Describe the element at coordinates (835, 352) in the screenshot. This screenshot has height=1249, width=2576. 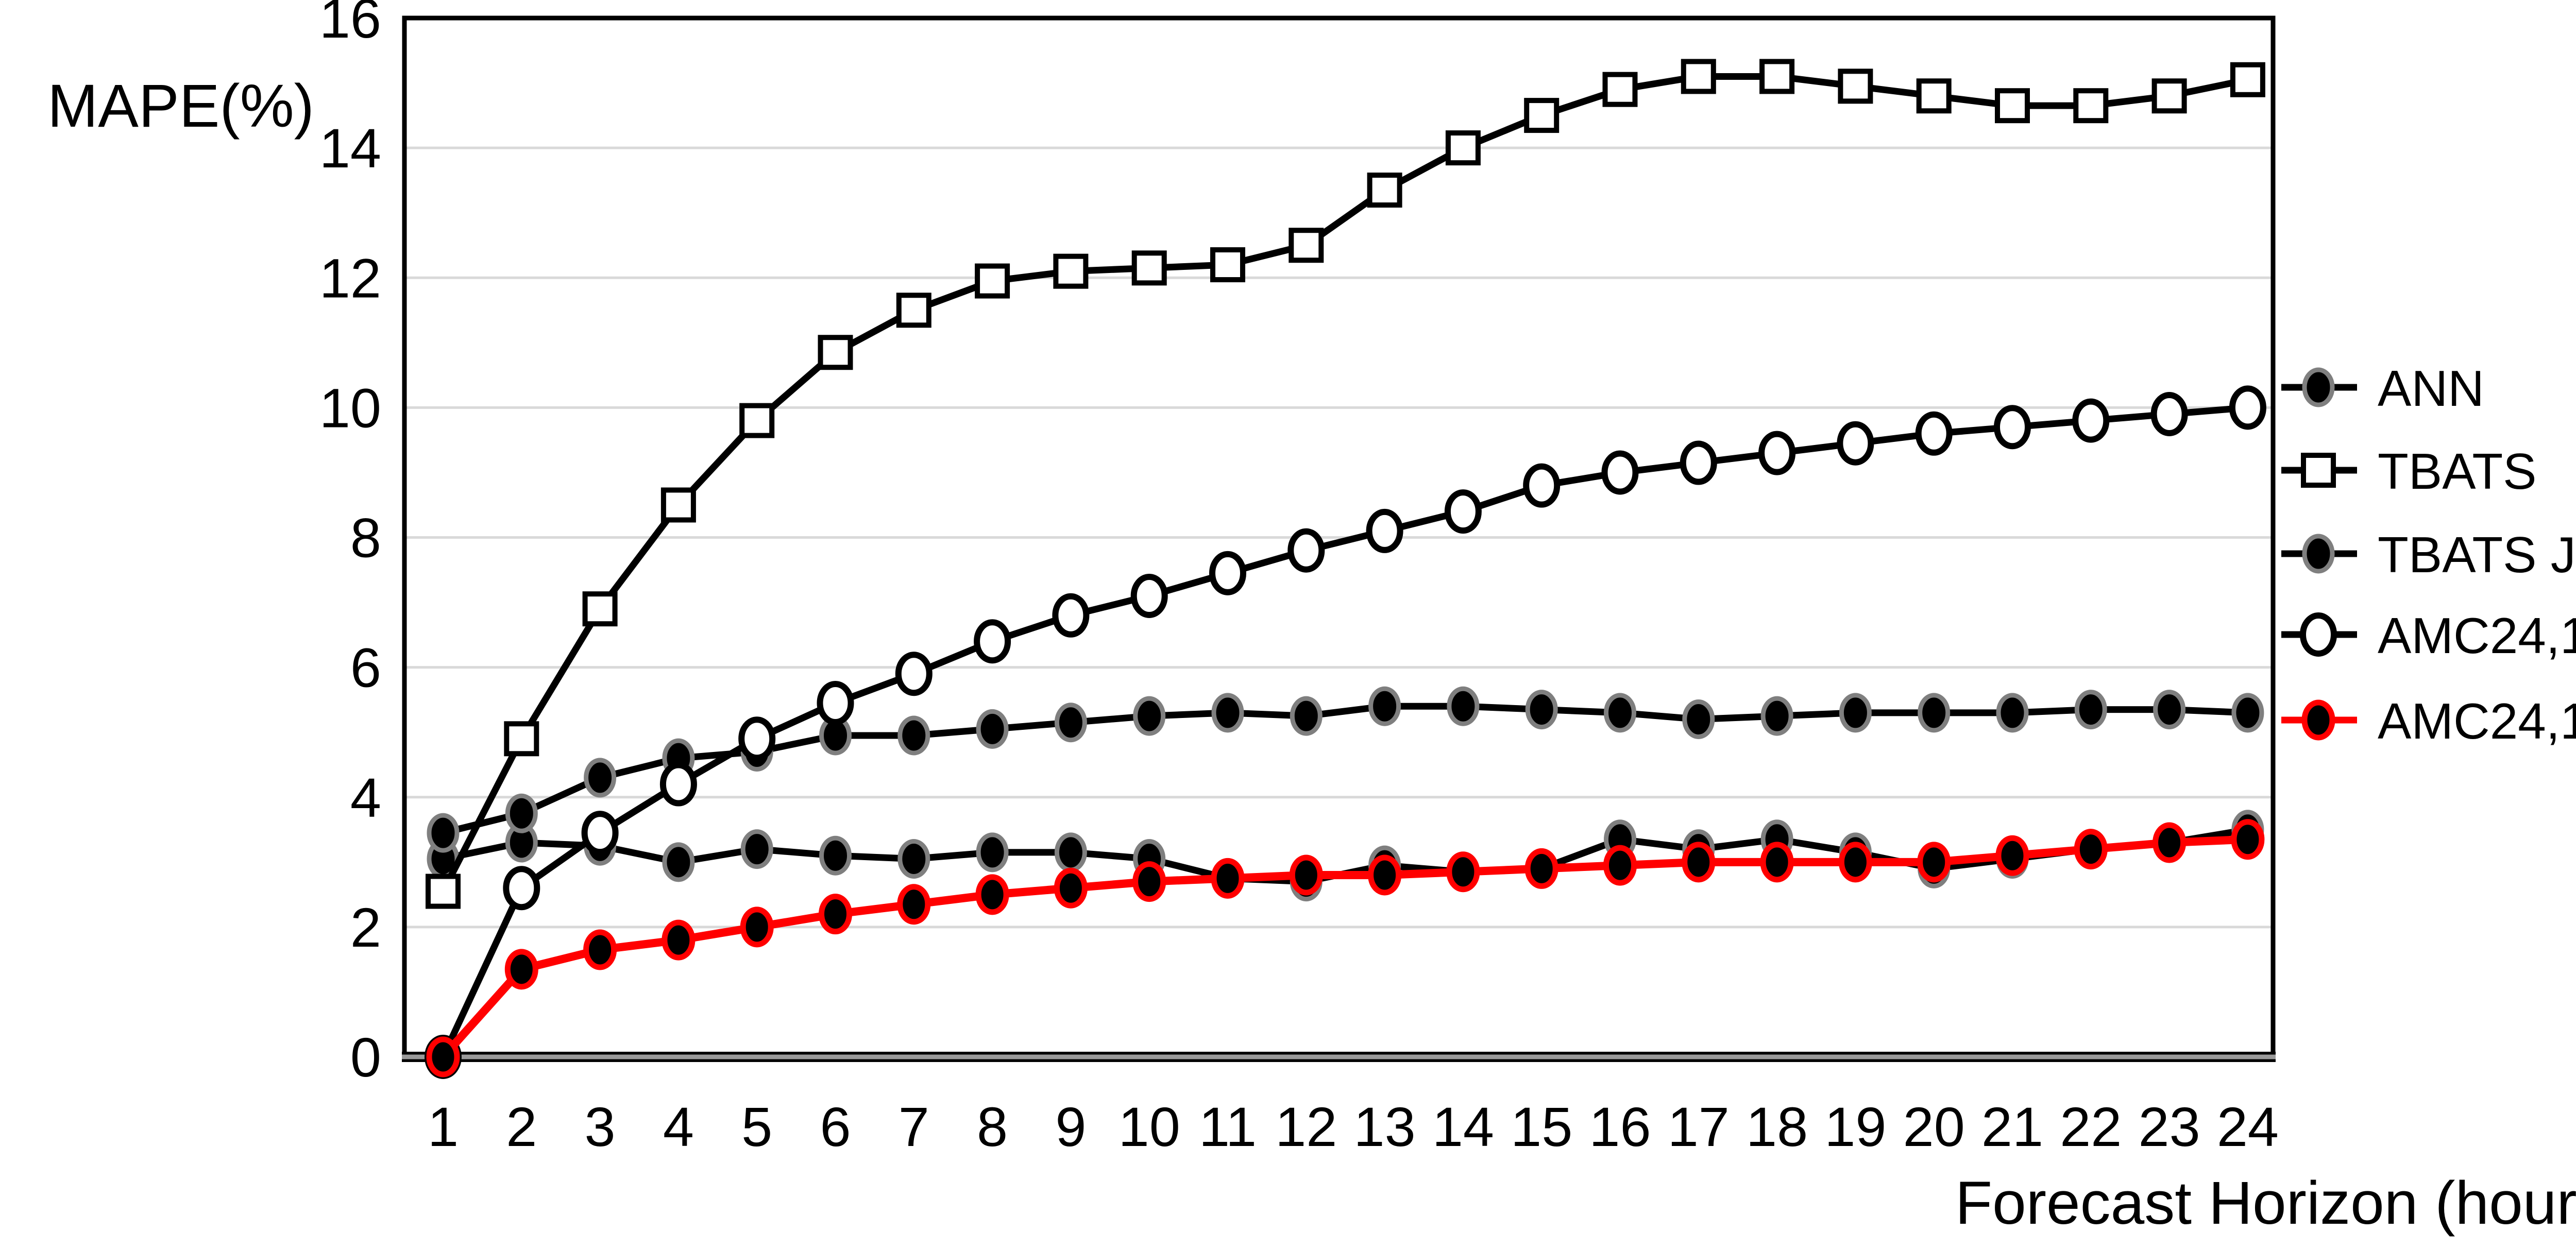
I see `series-TBATS-point-h6` at that location.